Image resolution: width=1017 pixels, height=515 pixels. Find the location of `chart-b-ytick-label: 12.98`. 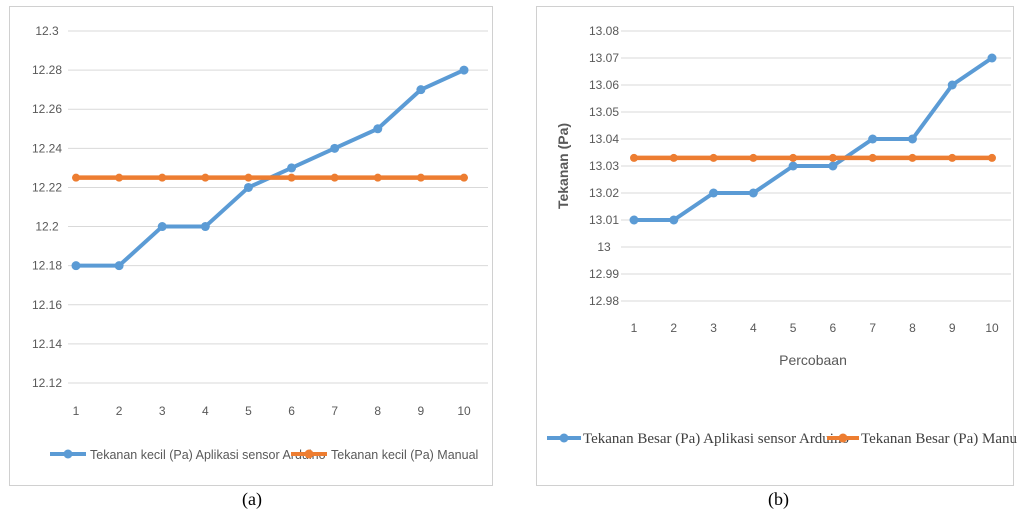

chart-b-ytick-label: 12.98 is located at coordinates (604, 301).